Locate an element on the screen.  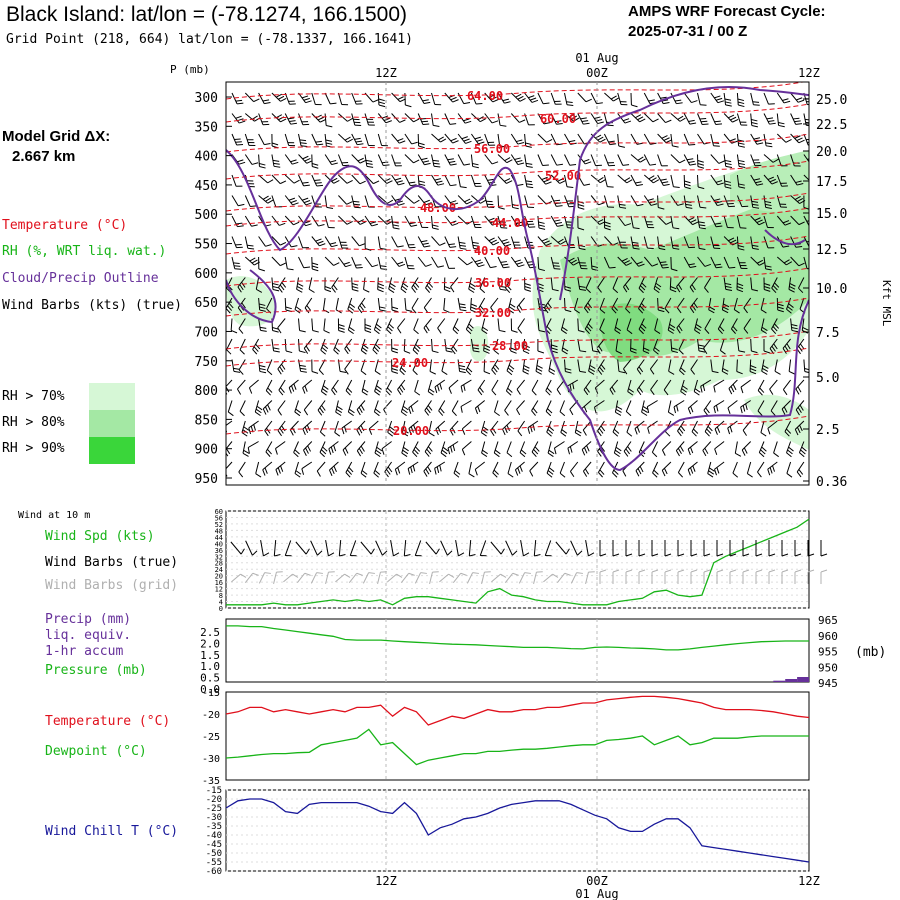
wind-tick-label: 24 is located at coordinates (219, 570).